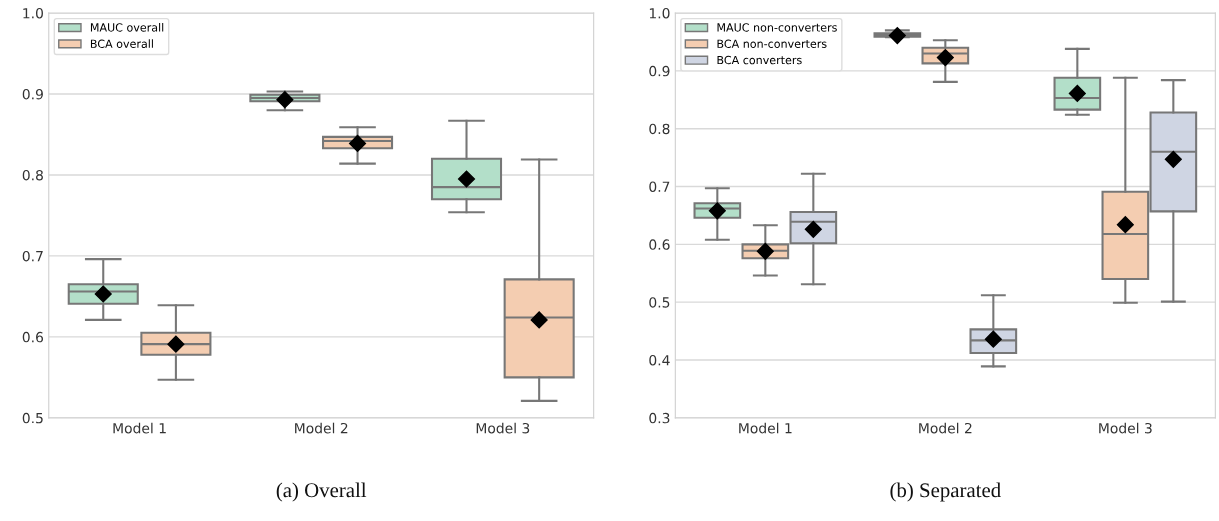 Image resolution: width=1219 pixels, height=521 pixels. Describe the element at coordinates (321, 492) in the screenshot. I see `text: (a) Overall` at that location.